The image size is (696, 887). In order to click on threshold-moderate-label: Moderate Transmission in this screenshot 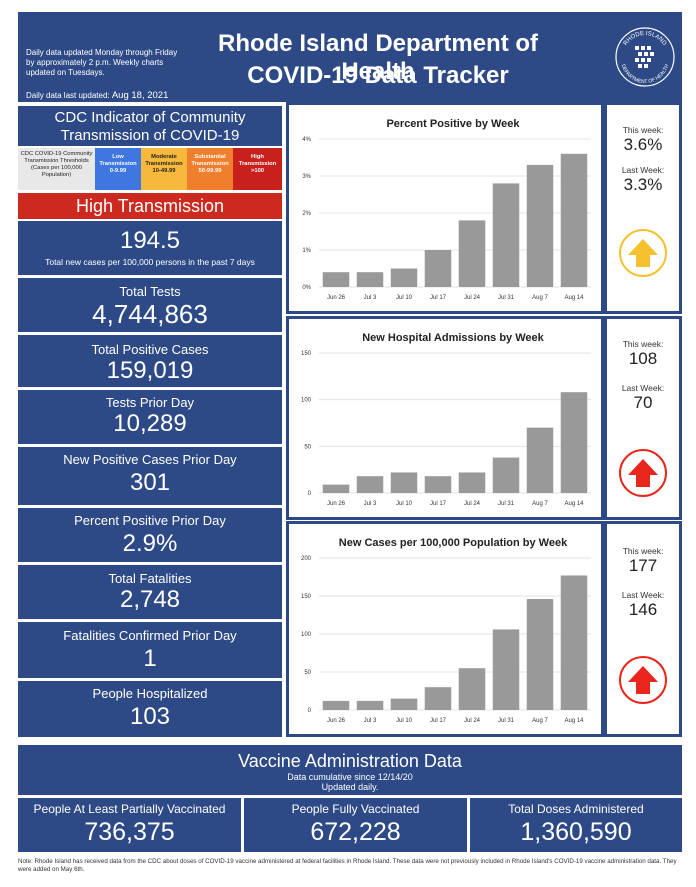, I will do `click(164, 160)`.